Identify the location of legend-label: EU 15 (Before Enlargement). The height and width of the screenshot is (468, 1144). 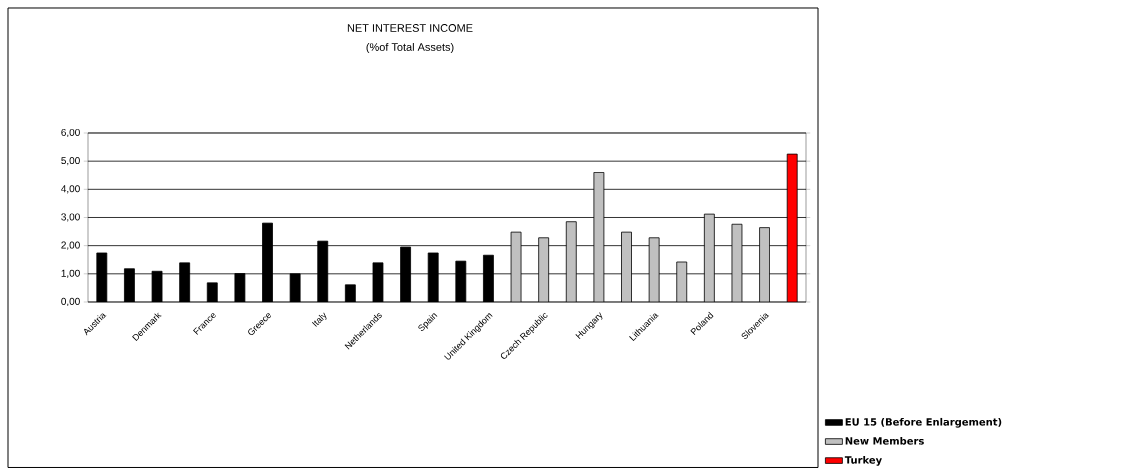
(923, 422).